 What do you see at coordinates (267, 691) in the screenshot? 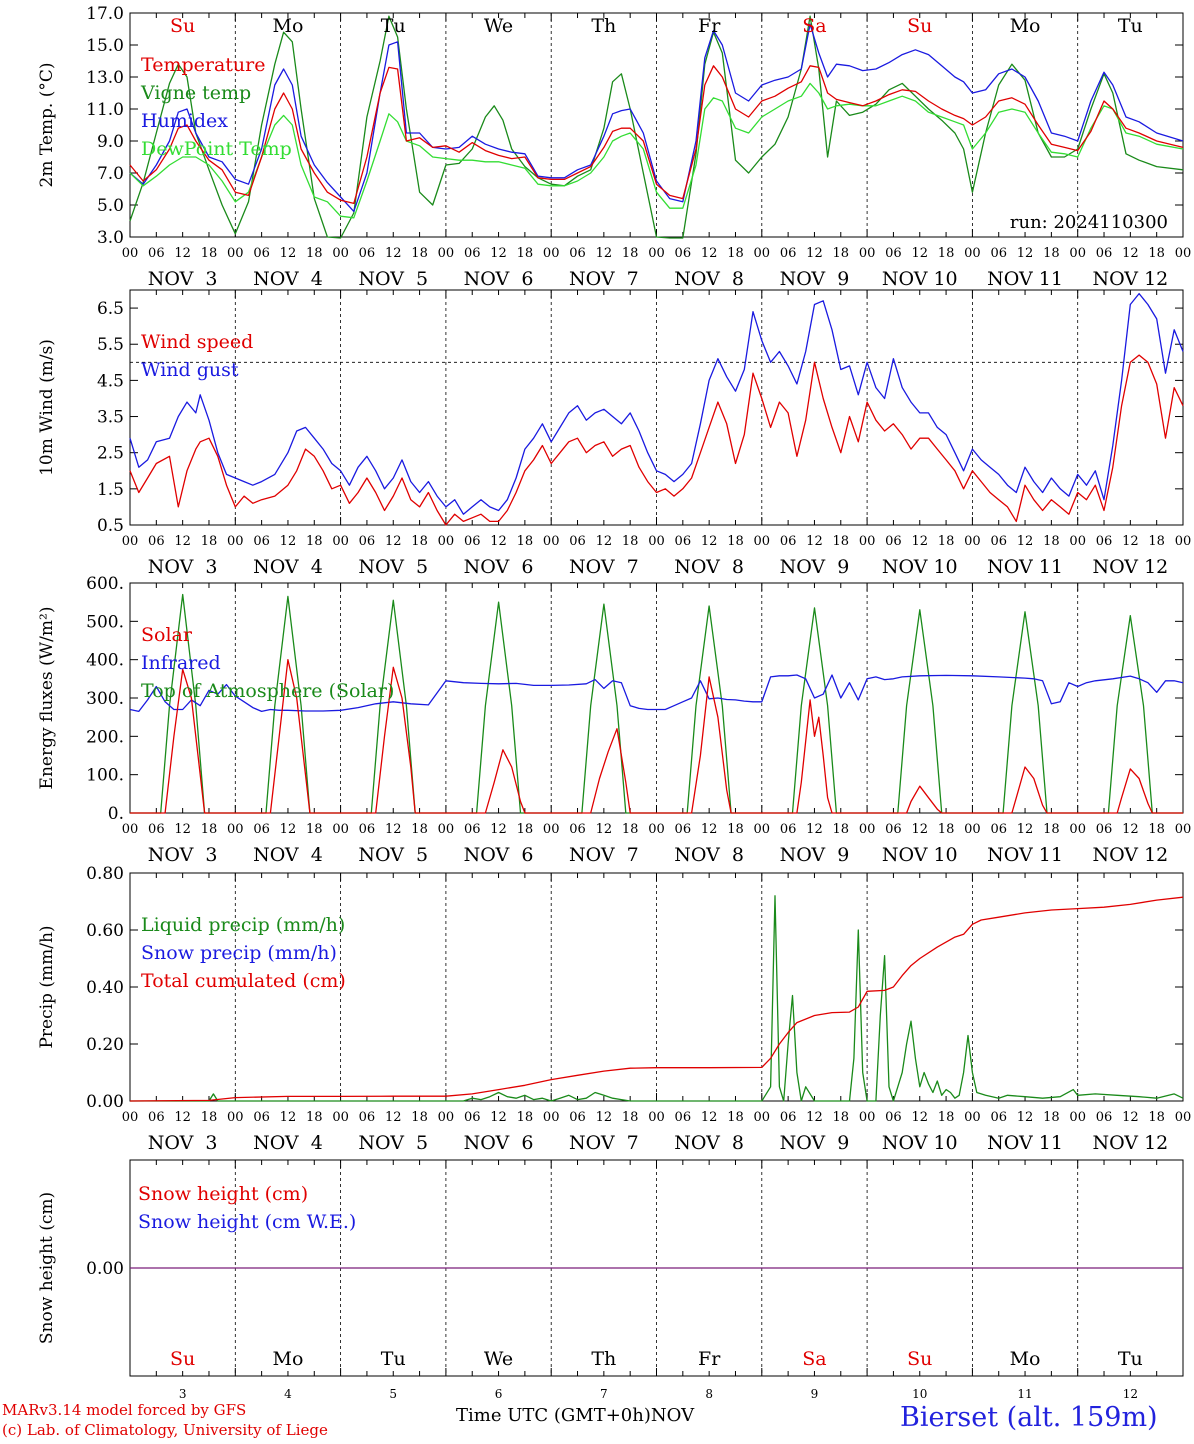
I see `legend-entry: Top of Atmosphere (Solar)` at bounding box center [267, 691].